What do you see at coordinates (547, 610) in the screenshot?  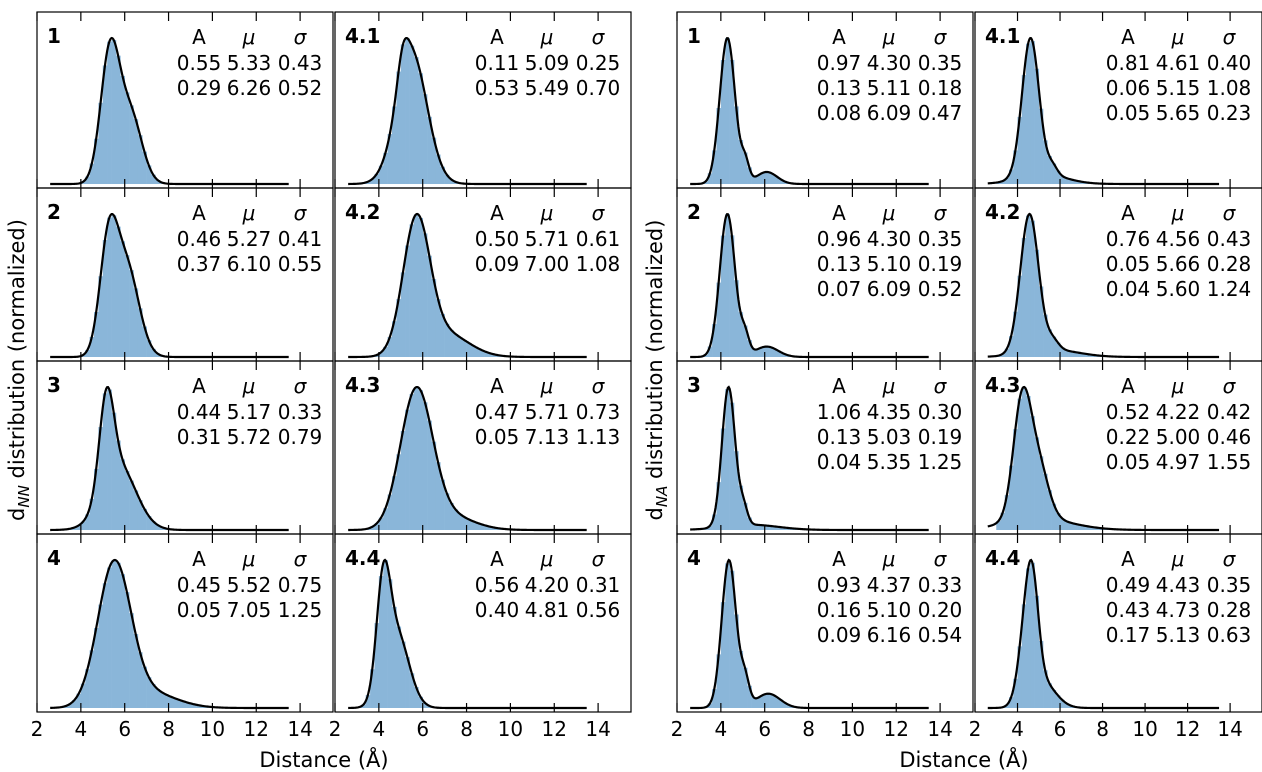 I see `param-mu: 4.81` at bounding box center [547, 610].